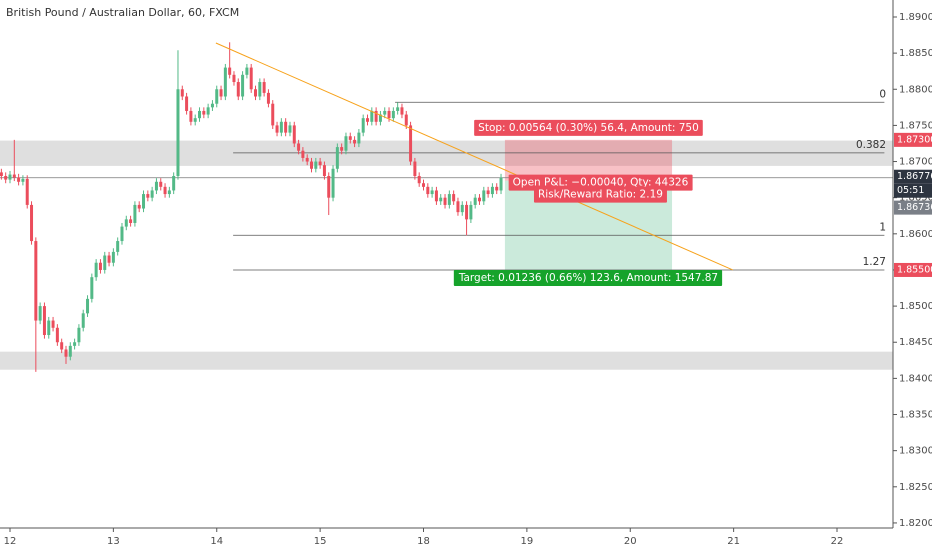  I want to click on y-tick-label: 1.88500, so click(915, 53).